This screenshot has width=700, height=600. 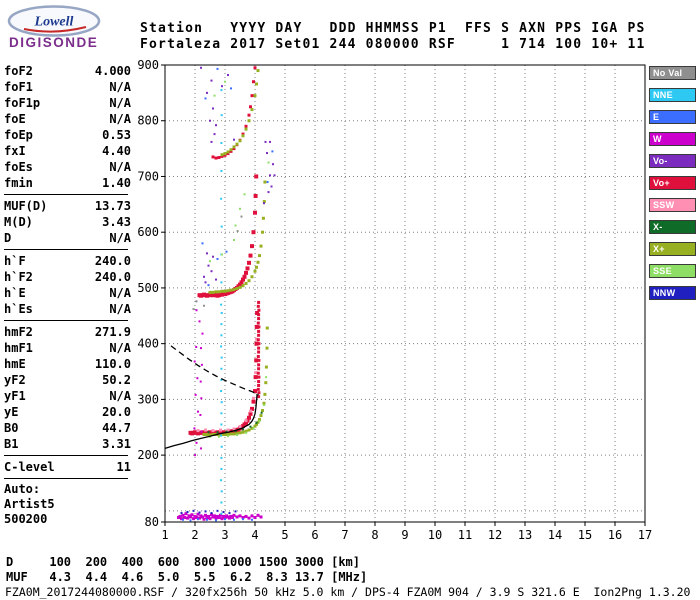 I want to click on calculated-trace-dashed-line, so click(x=214, y=370).